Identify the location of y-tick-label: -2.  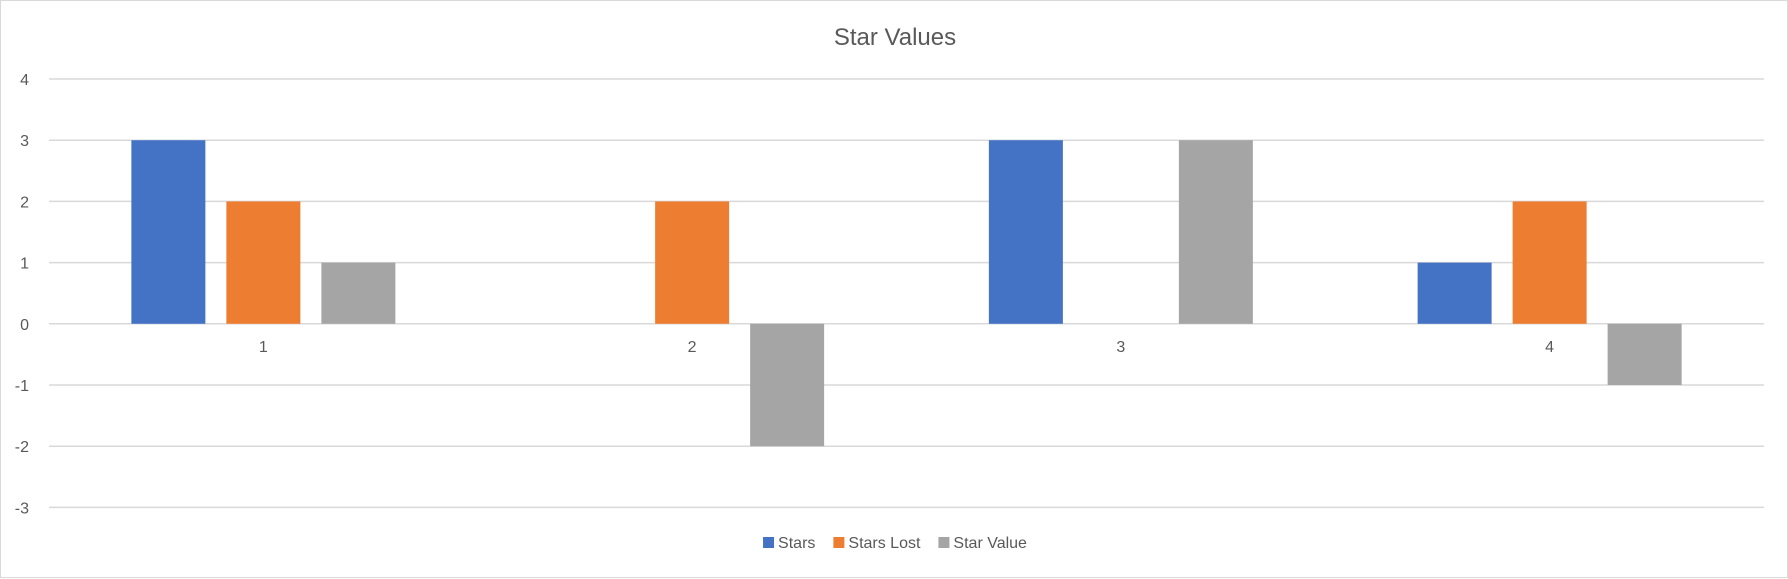
(22, 447).